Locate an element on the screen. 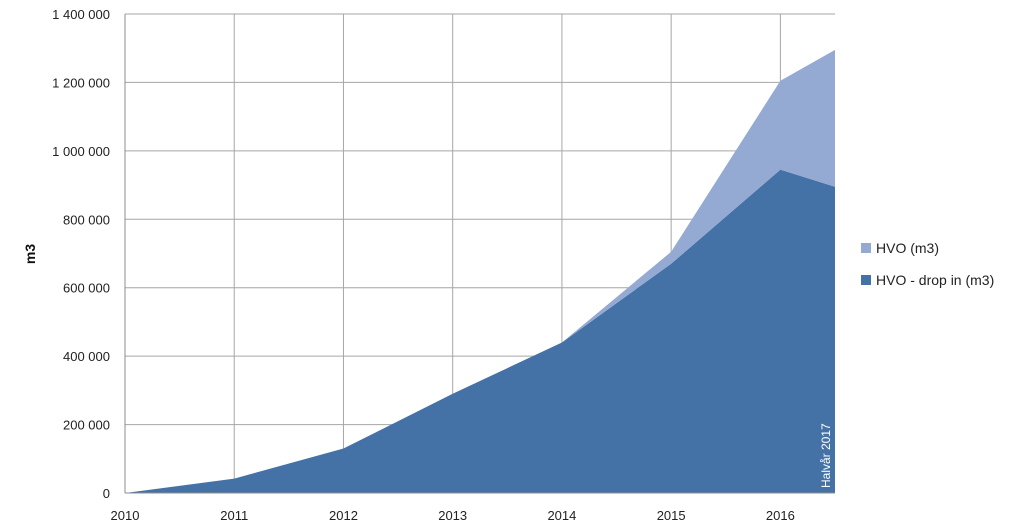 This screenshot has height=530, width=1024. legend-label: HVO (m3) is located at coordinates (907, 248).